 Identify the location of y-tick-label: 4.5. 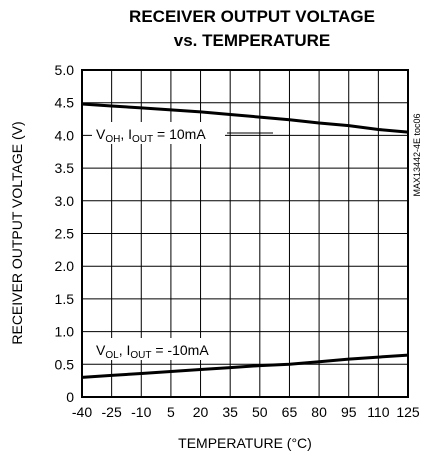
(65, 103).